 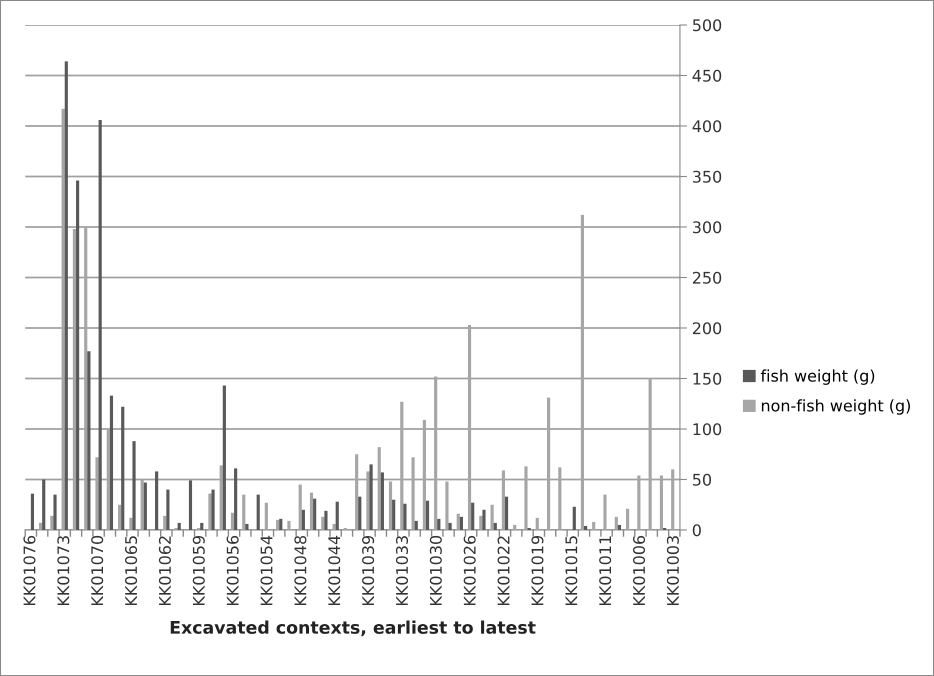 What do you see at coordinates (232, 571) in the screenshot?
I see `x-tick-label: KK01056` at bounding box center [232, 571].